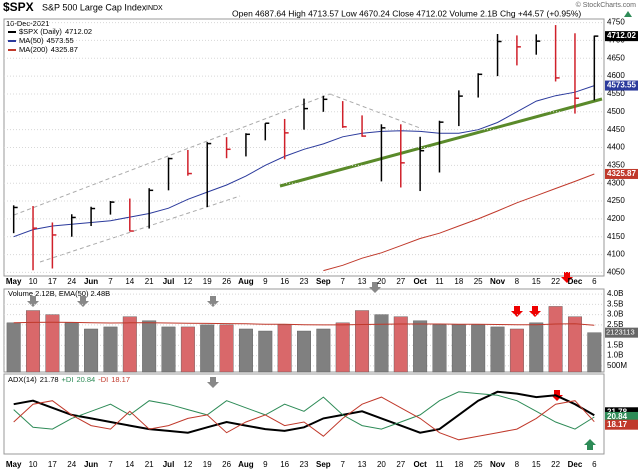 This screenshot has width=639, height=476. What do you see at coordinates (40, 31) in the screenshot?
I see `legend-name: $SPX (Daily)` at bounding box center [40, 31].